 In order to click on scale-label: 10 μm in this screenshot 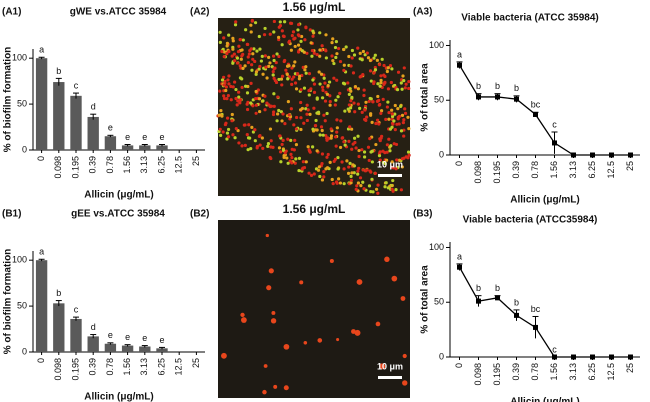, I will do `click(390, 164)`.